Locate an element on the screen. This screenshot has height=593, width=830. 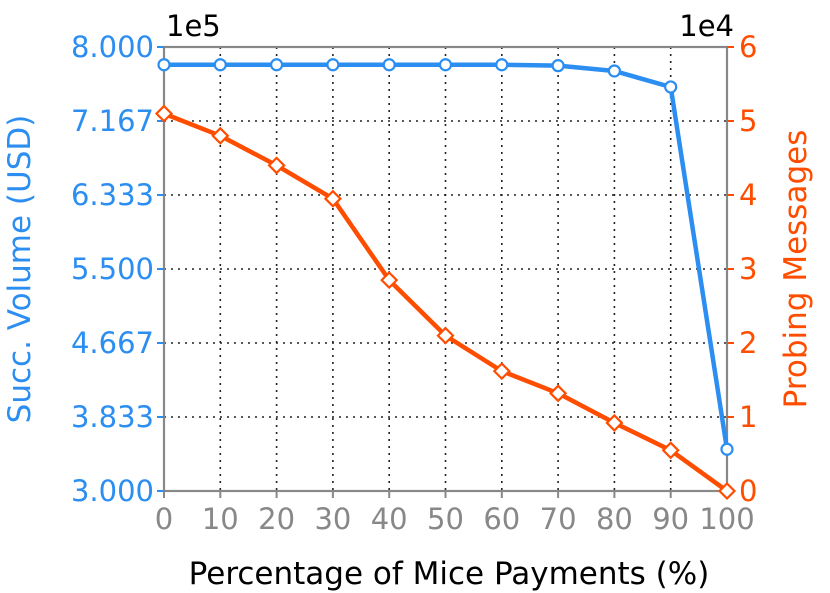
x-tick-label: 70 is located at coordinates (558, 519).